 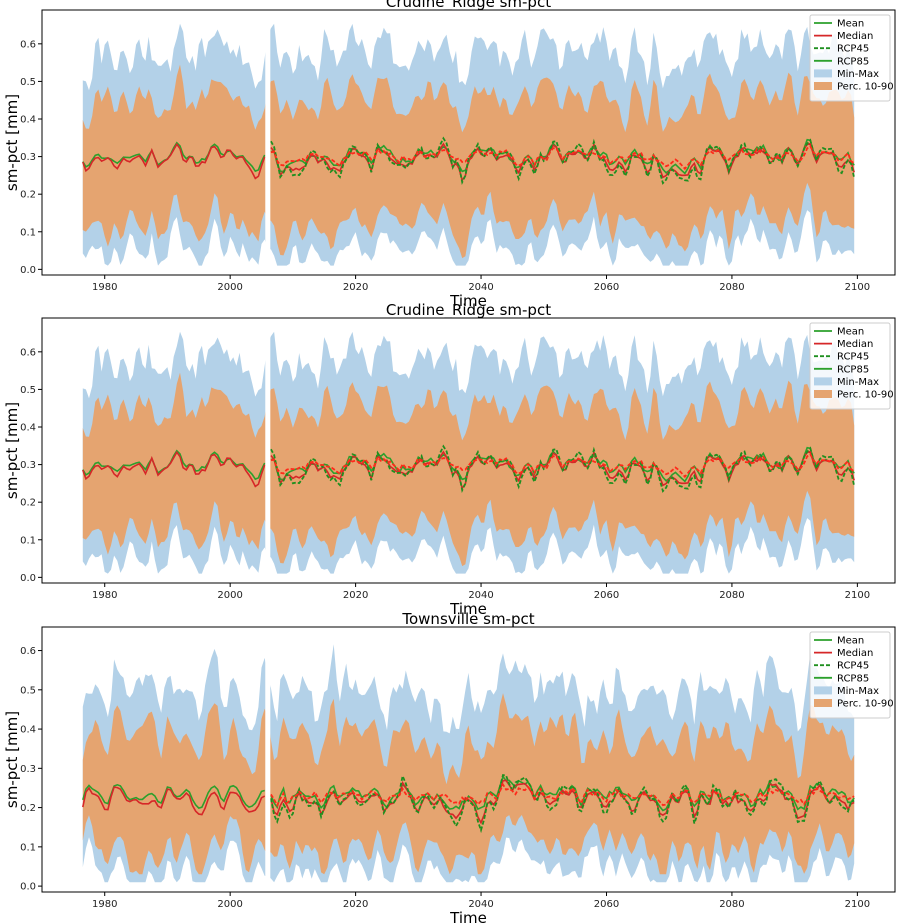 What do you see at coordinates (28, 120) in the screenshot?
I see `y-tick-label: 0.4` at bounding box center [28, 120].